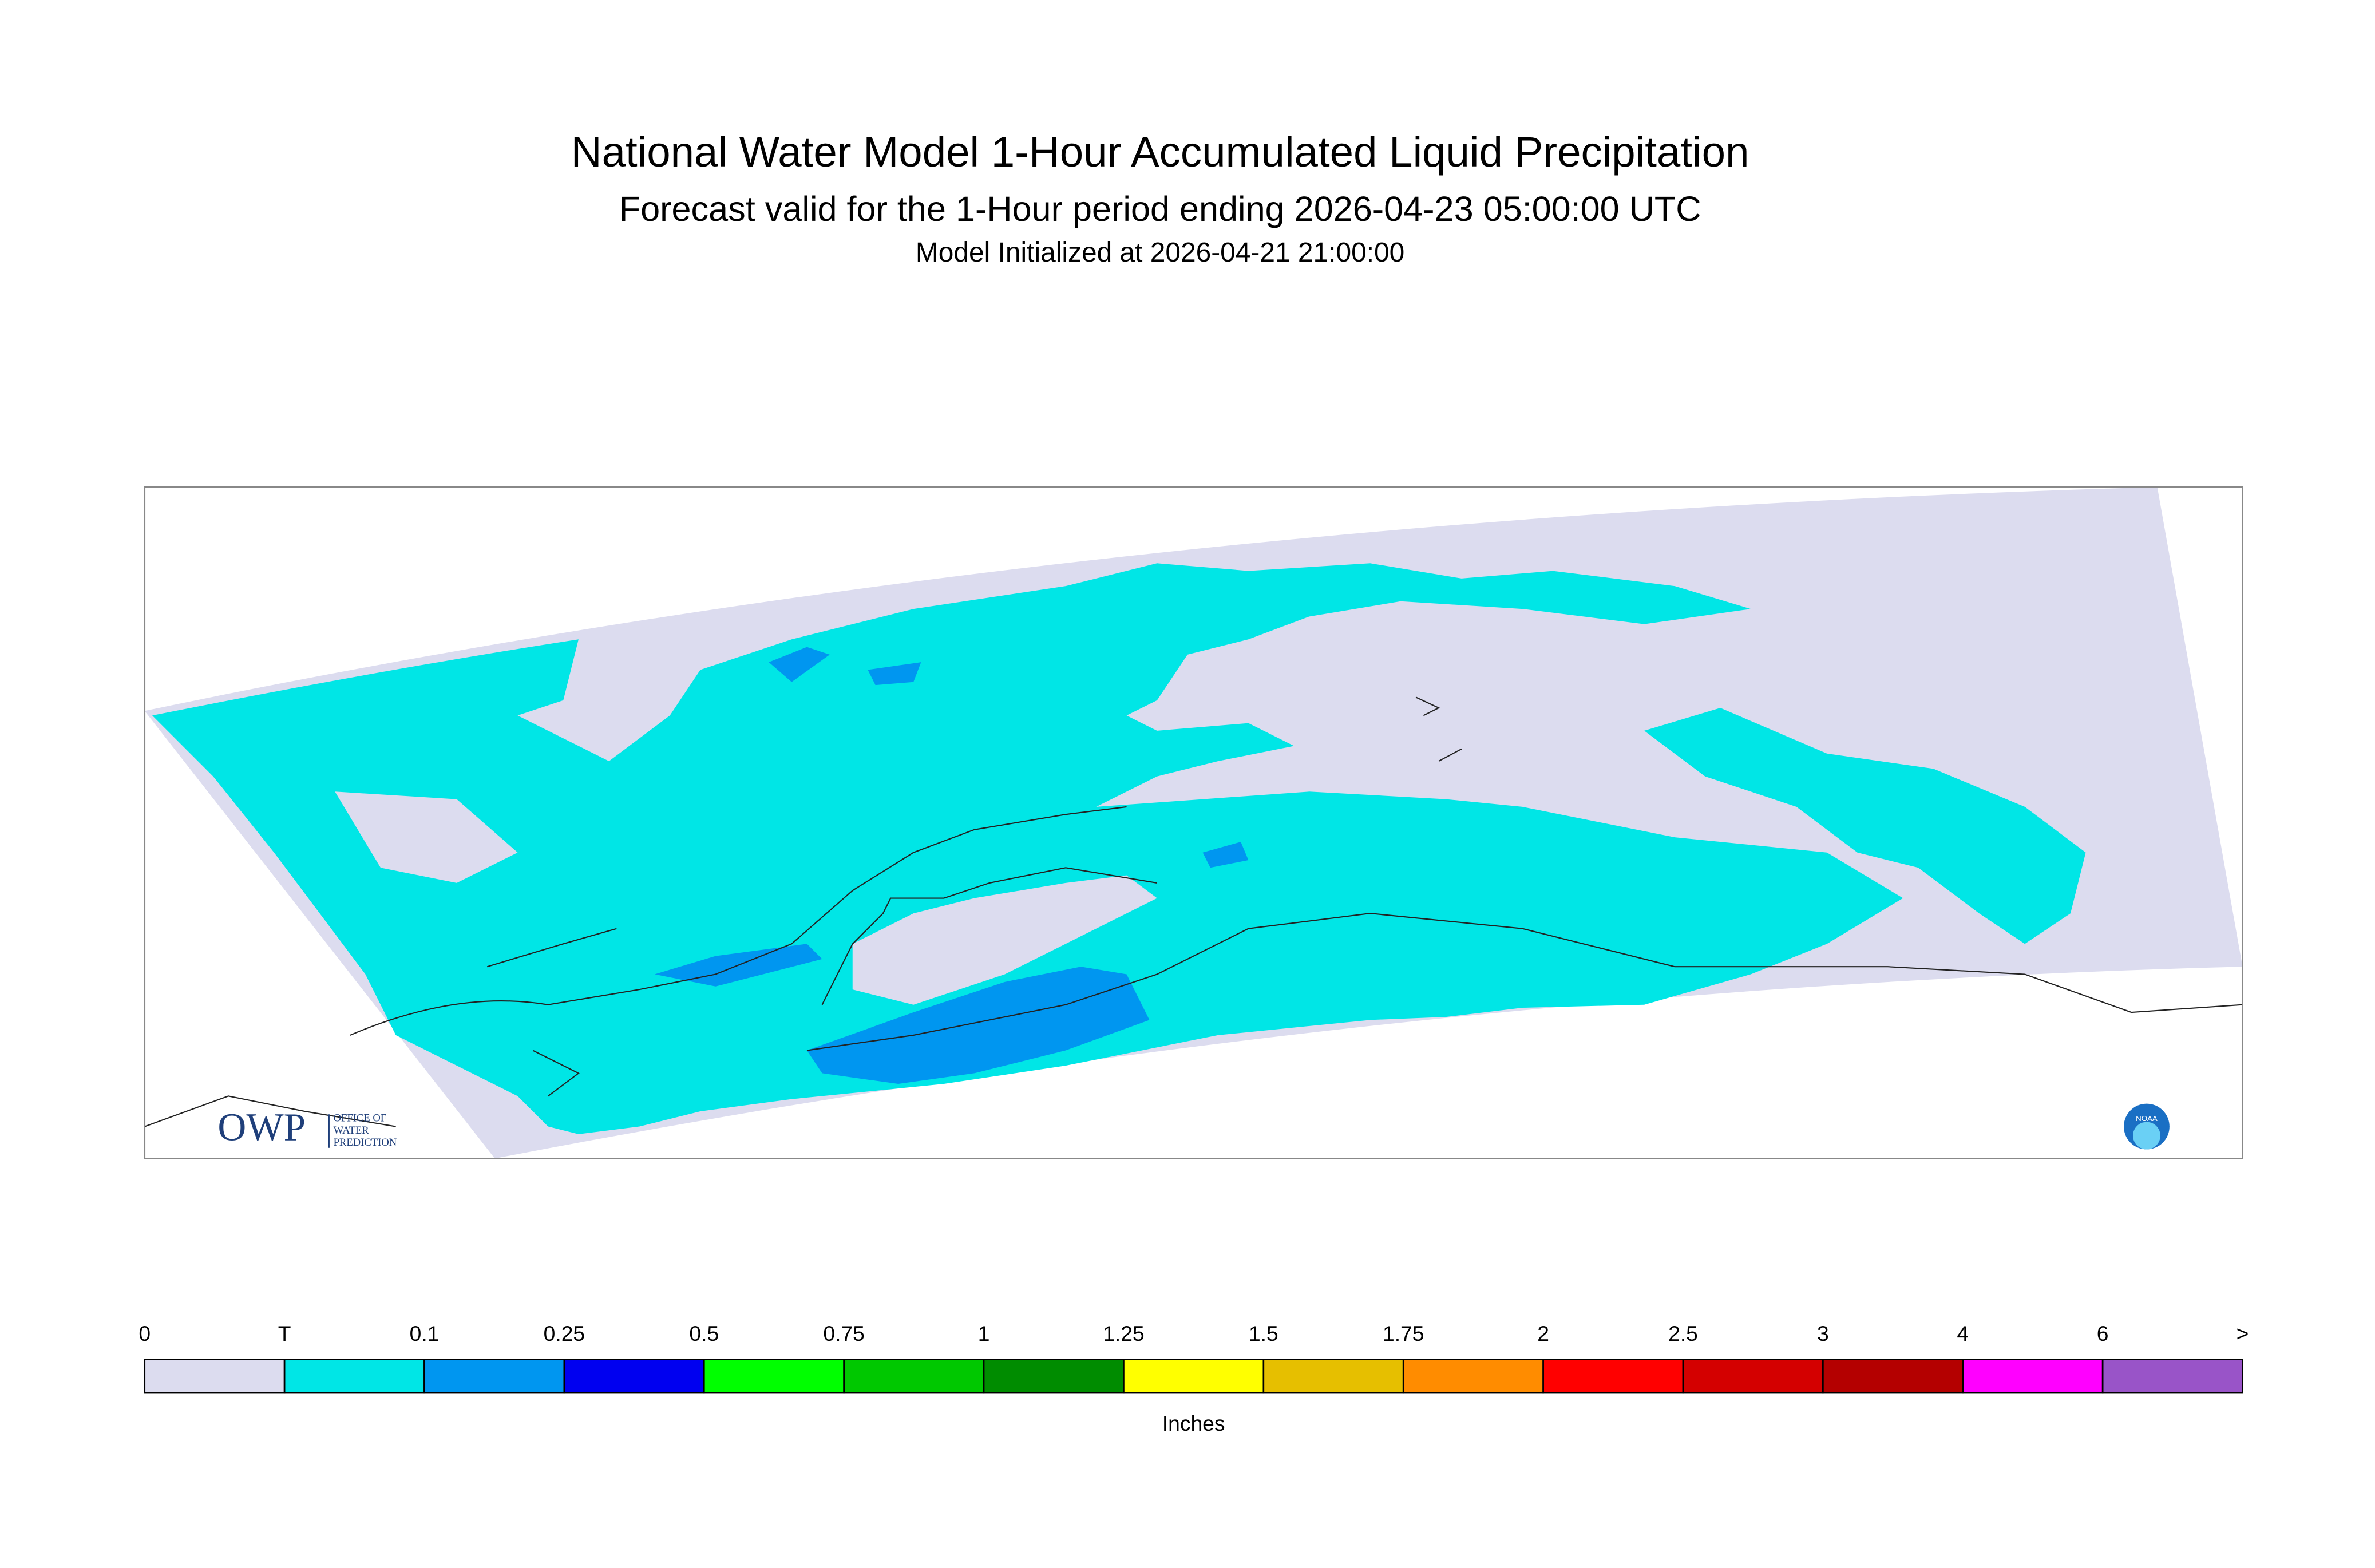 This screenshot has height=1568, width=2375. What do you see at coordinates (1264, 1333) in the screenshot?
I see `colorbar-label: 1.5` at bounding box center [1264, 1333].